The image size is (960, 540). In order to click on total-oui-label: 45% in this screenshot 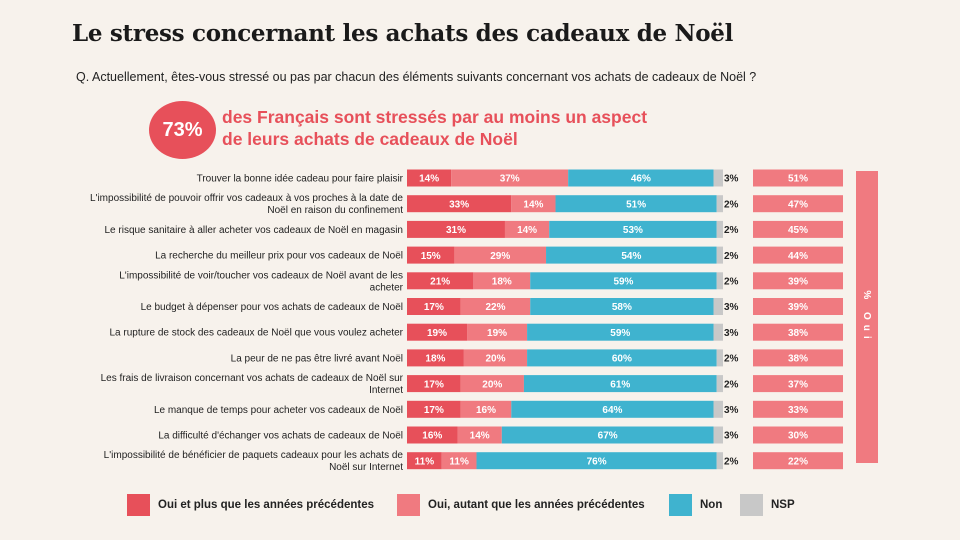, I will do `click(798, 230)`.